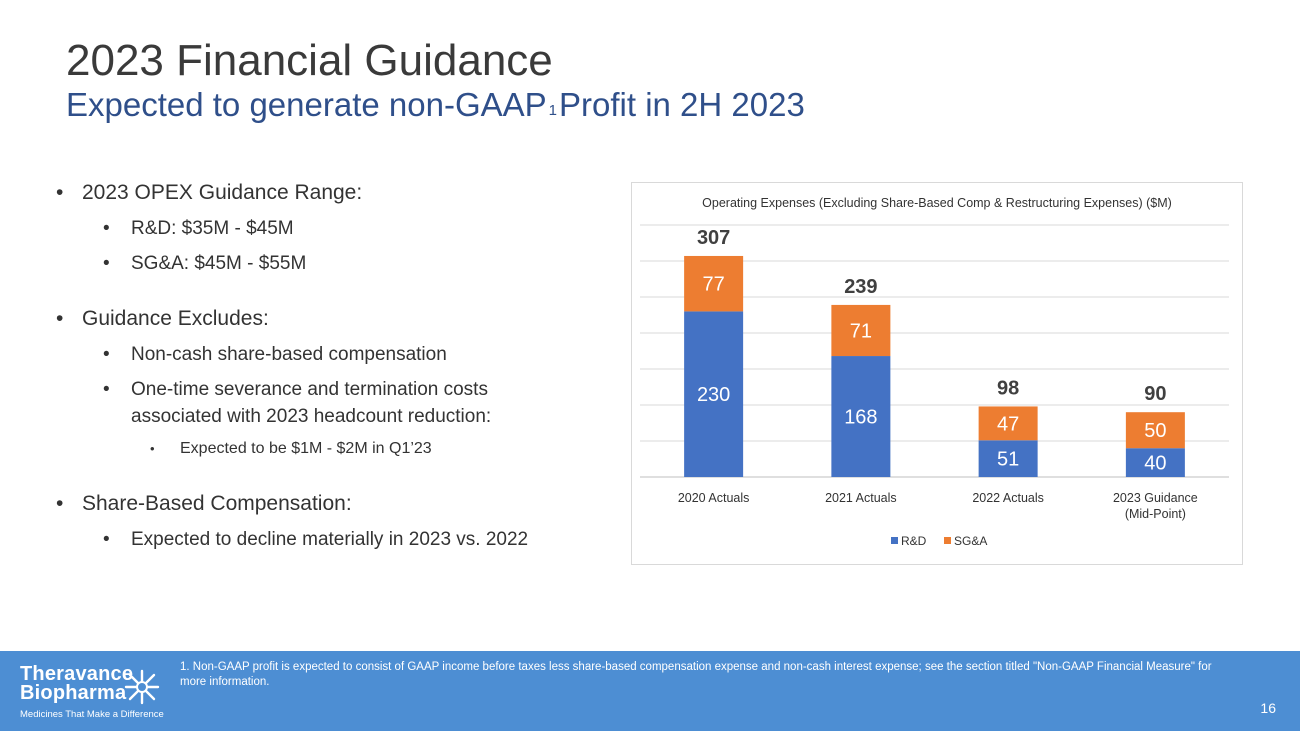 The image size is (1300, 731). I want to click on slide-title: 2023 Financial Guidance, so click(309, 60).